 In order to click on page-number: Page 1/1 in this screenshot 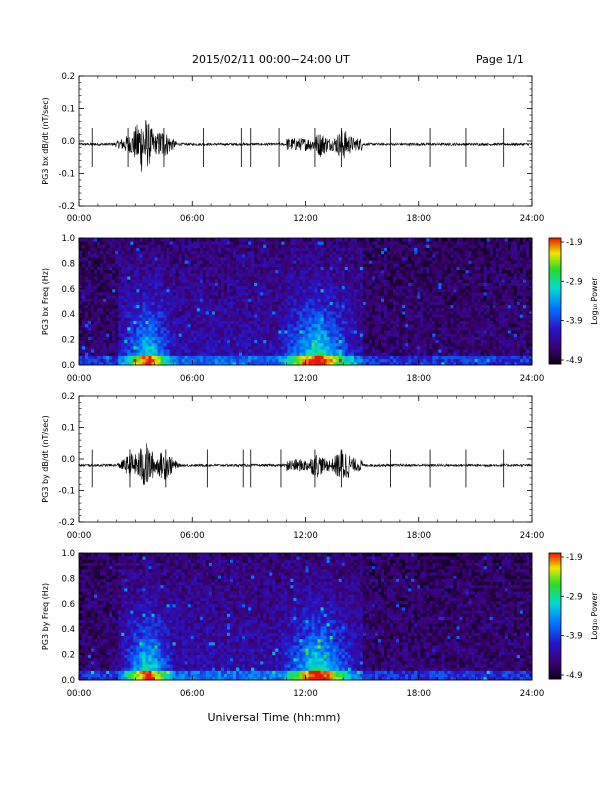, I will do `click(500, 59)`.